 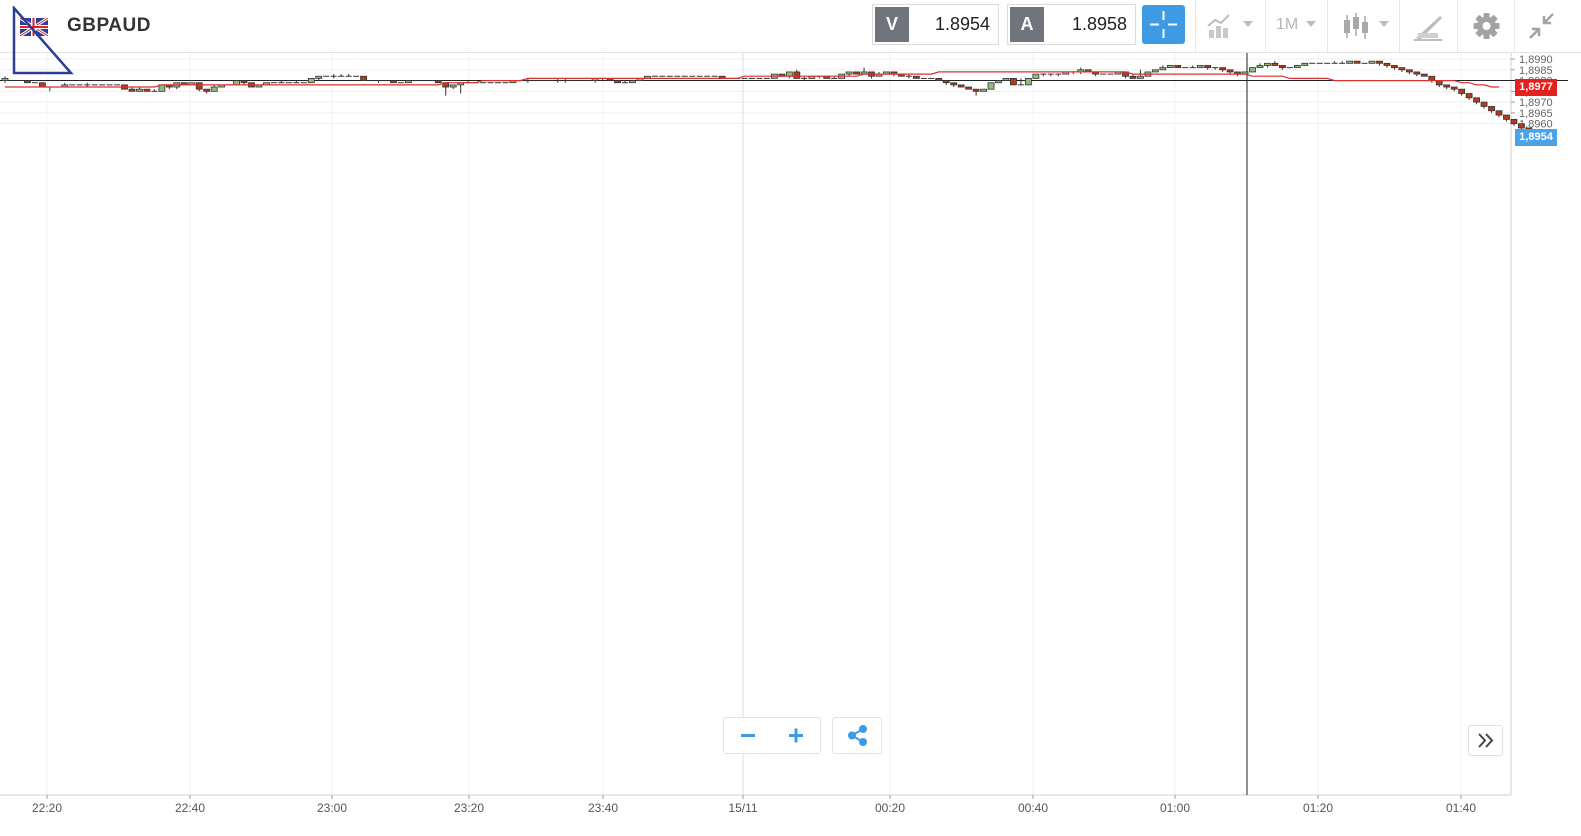 What do you see at coordinates (469, 808) in the screenshot?
I see `time-tick-label: 23:20` at bounding box center [469, 808].